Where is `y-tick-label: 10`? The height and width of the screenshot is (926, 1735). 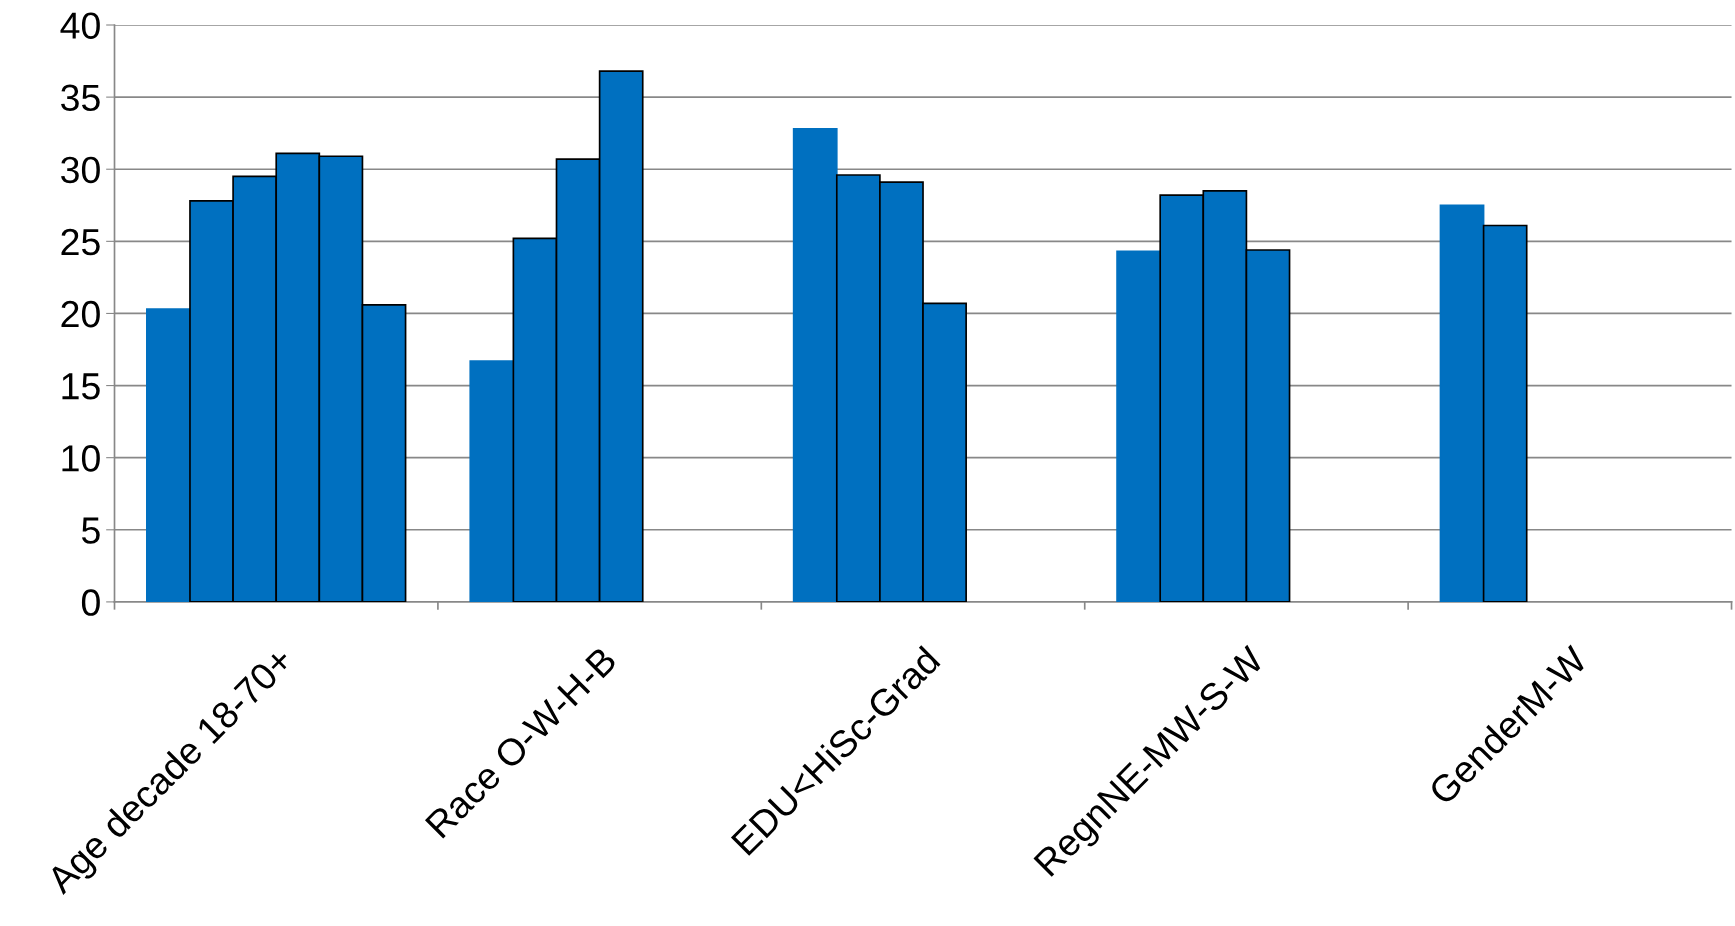 y-tick-label: 10 is located at coordinates (81, 458).